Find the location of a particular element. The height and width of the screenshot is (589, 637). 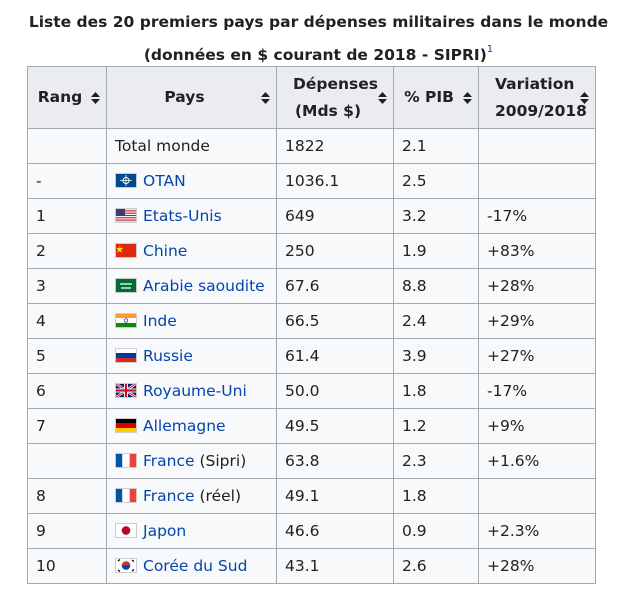

cell: +28% is located at coordinates (537, 286).